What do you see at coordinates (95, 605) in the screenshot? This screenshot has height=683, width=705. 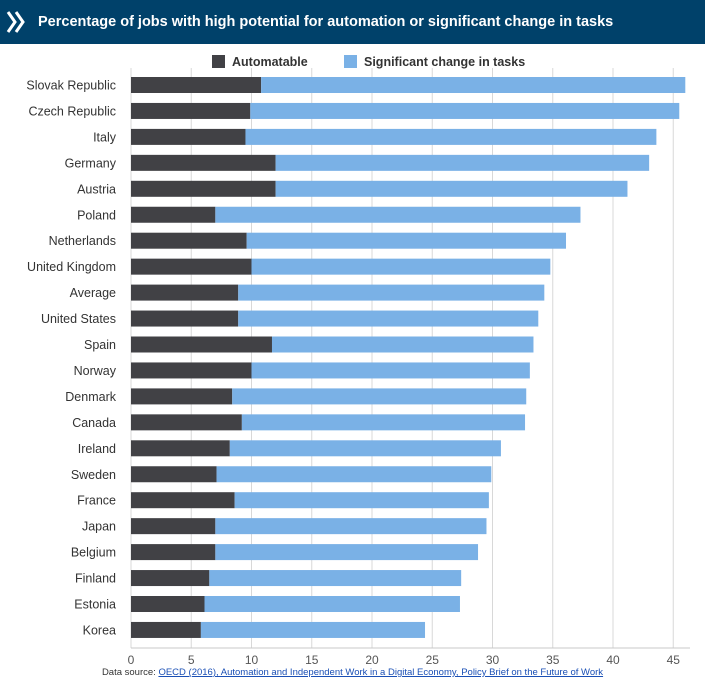 I see `category-label: Estonia` at bounding box center [95, 605].